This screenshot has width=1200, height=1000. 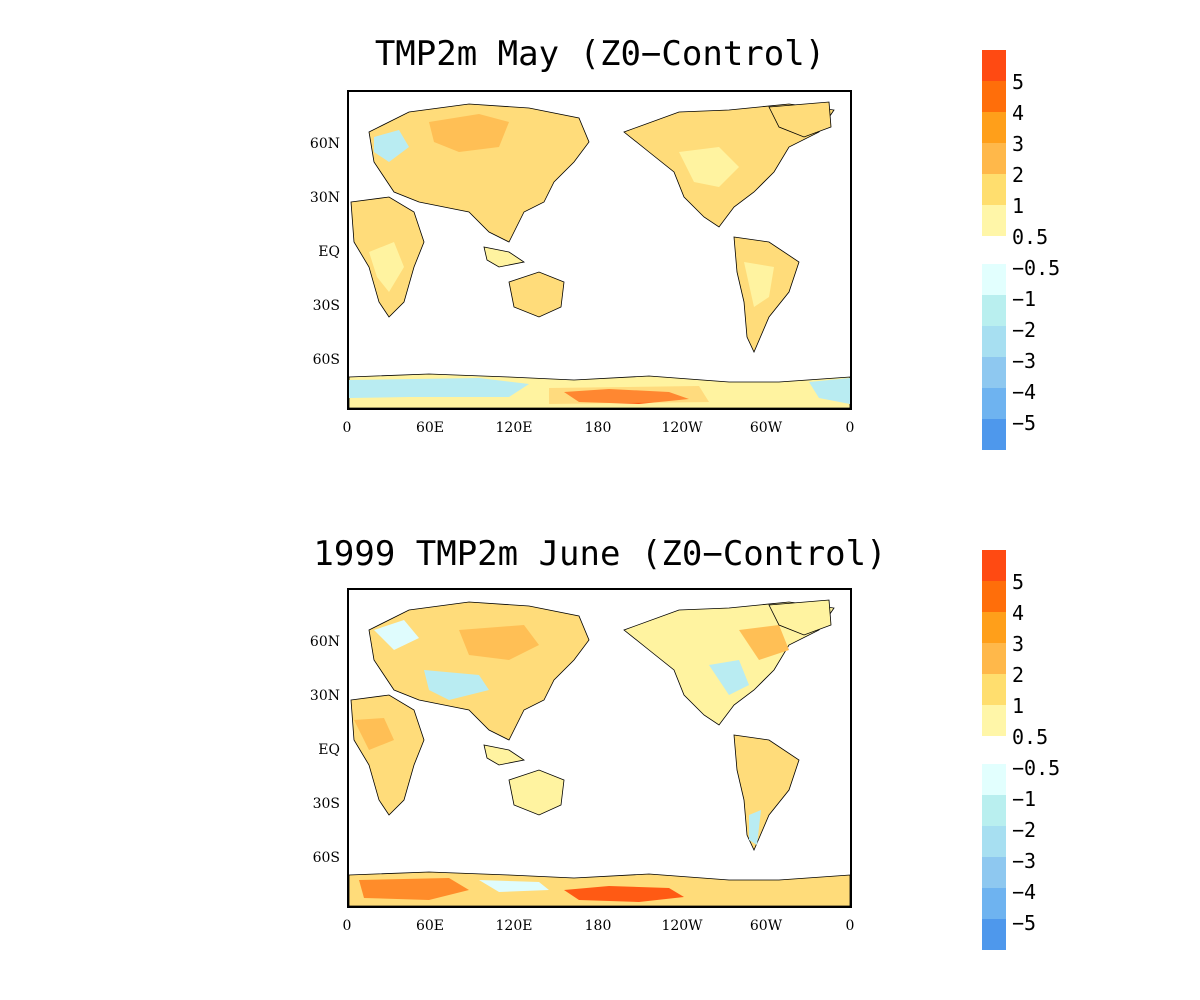 What do you see at coordinates (759, 284) in the screenshot?
I see `region-sa-light` at bounding box center [759, 284].